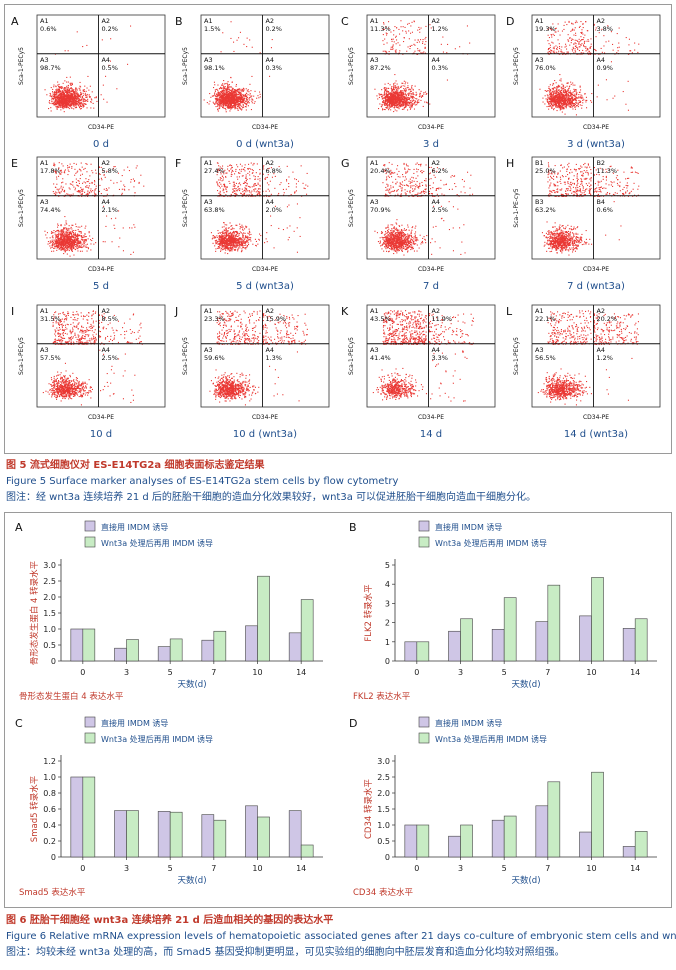  Describe the element at coordinates (596, 286) in the screenshot. I see `panel-label: 7 d (wnt3a)` at that location.